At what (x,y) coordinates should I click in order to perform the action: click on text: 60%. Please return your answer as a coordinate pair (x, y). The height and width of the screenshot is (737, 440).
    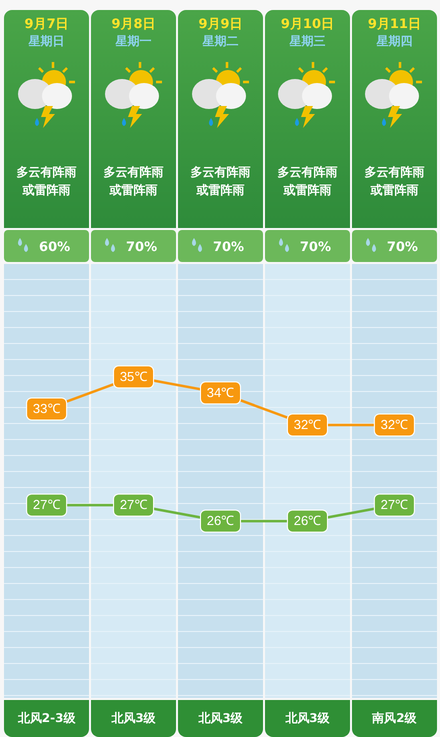
    Looking at the image, I should click on (54, 247).